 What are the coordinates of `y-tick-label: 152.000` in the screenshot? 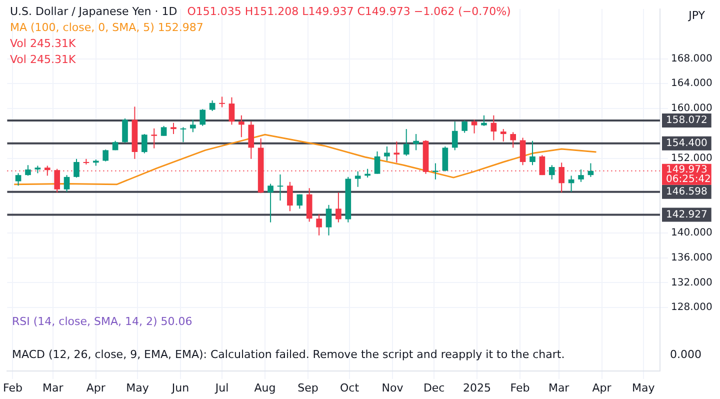 It's located at (691, 158).